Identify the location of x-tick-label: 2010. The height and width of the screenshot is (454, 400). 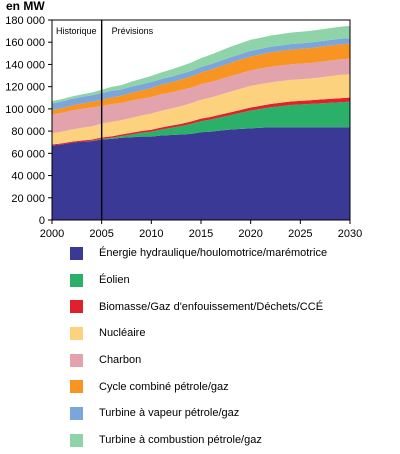
(151, 234).